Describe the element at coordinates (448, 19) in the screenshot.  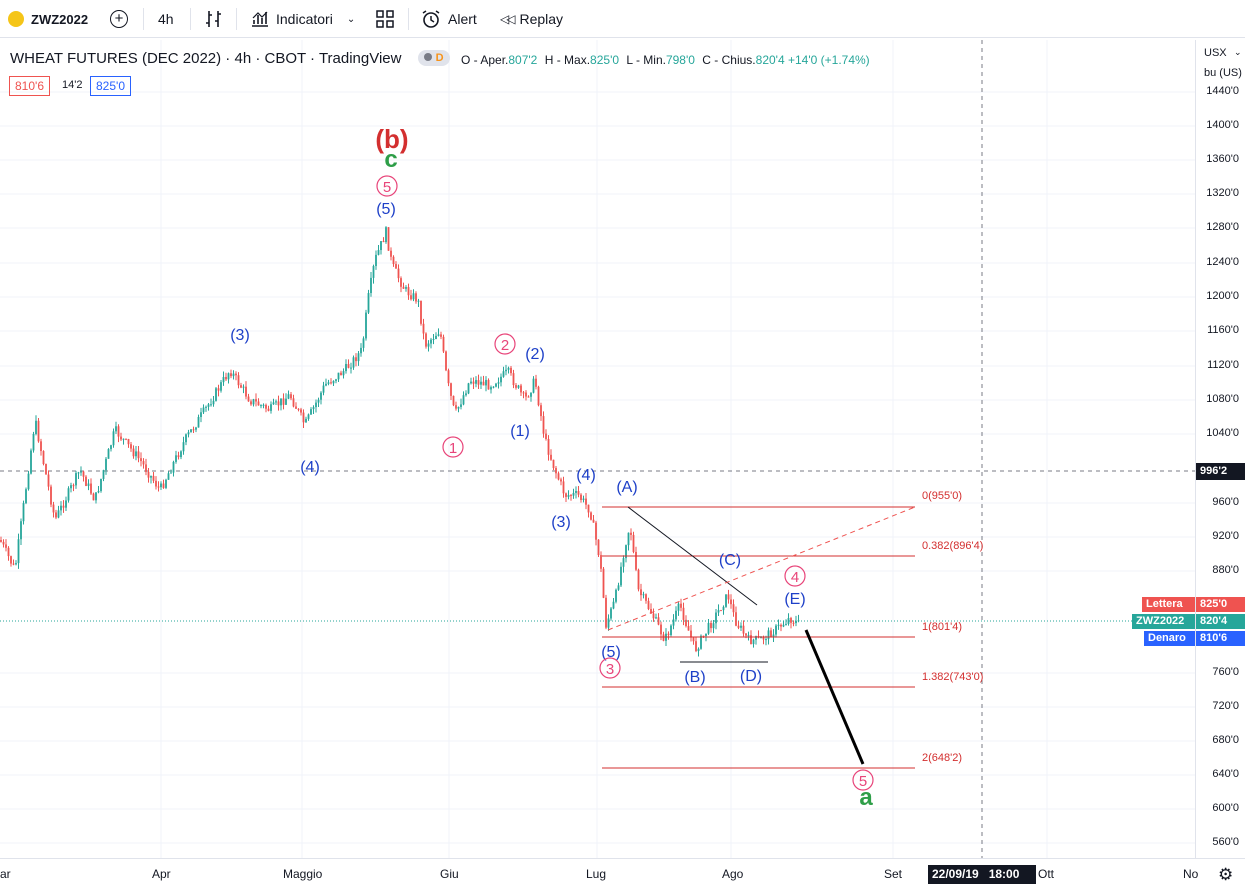
I see `alert-button: Alert` at that location.